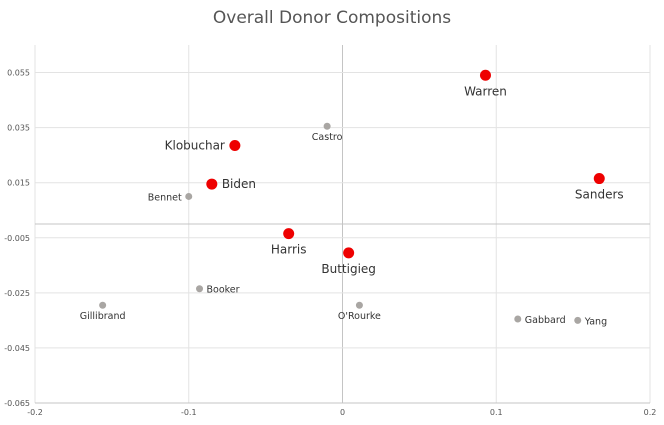 This screenshot has height=425, width=664. What do you see at coordinates (17, 403) in the screenshot?
I see `y-tick-label: -0.065` at bounding box center [17, 403].